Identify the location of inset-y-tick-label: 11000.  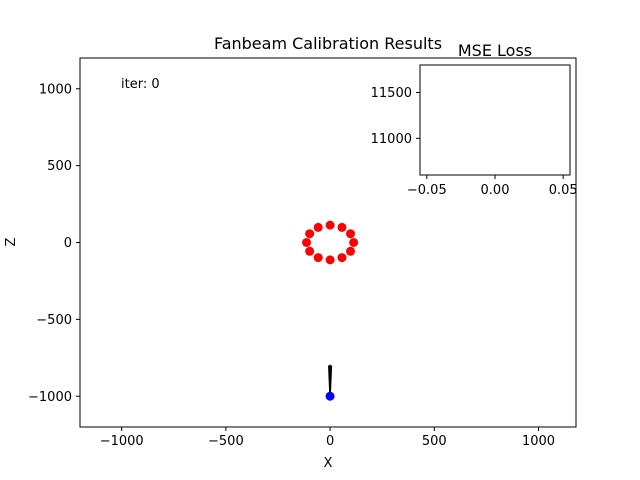
(391, 139).